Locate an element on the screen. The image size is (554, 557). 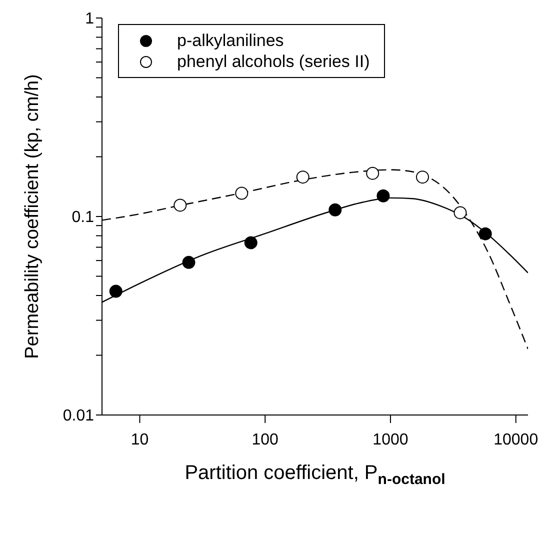
legend-label: phenyl alcohols (series II) is located at coordinates (273, 61).